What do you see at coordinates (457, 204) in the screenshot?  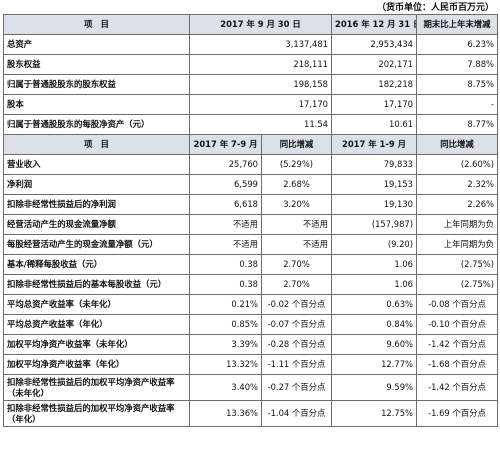 I see `cell-value: 2.26%` at bounding box center [457, 204].